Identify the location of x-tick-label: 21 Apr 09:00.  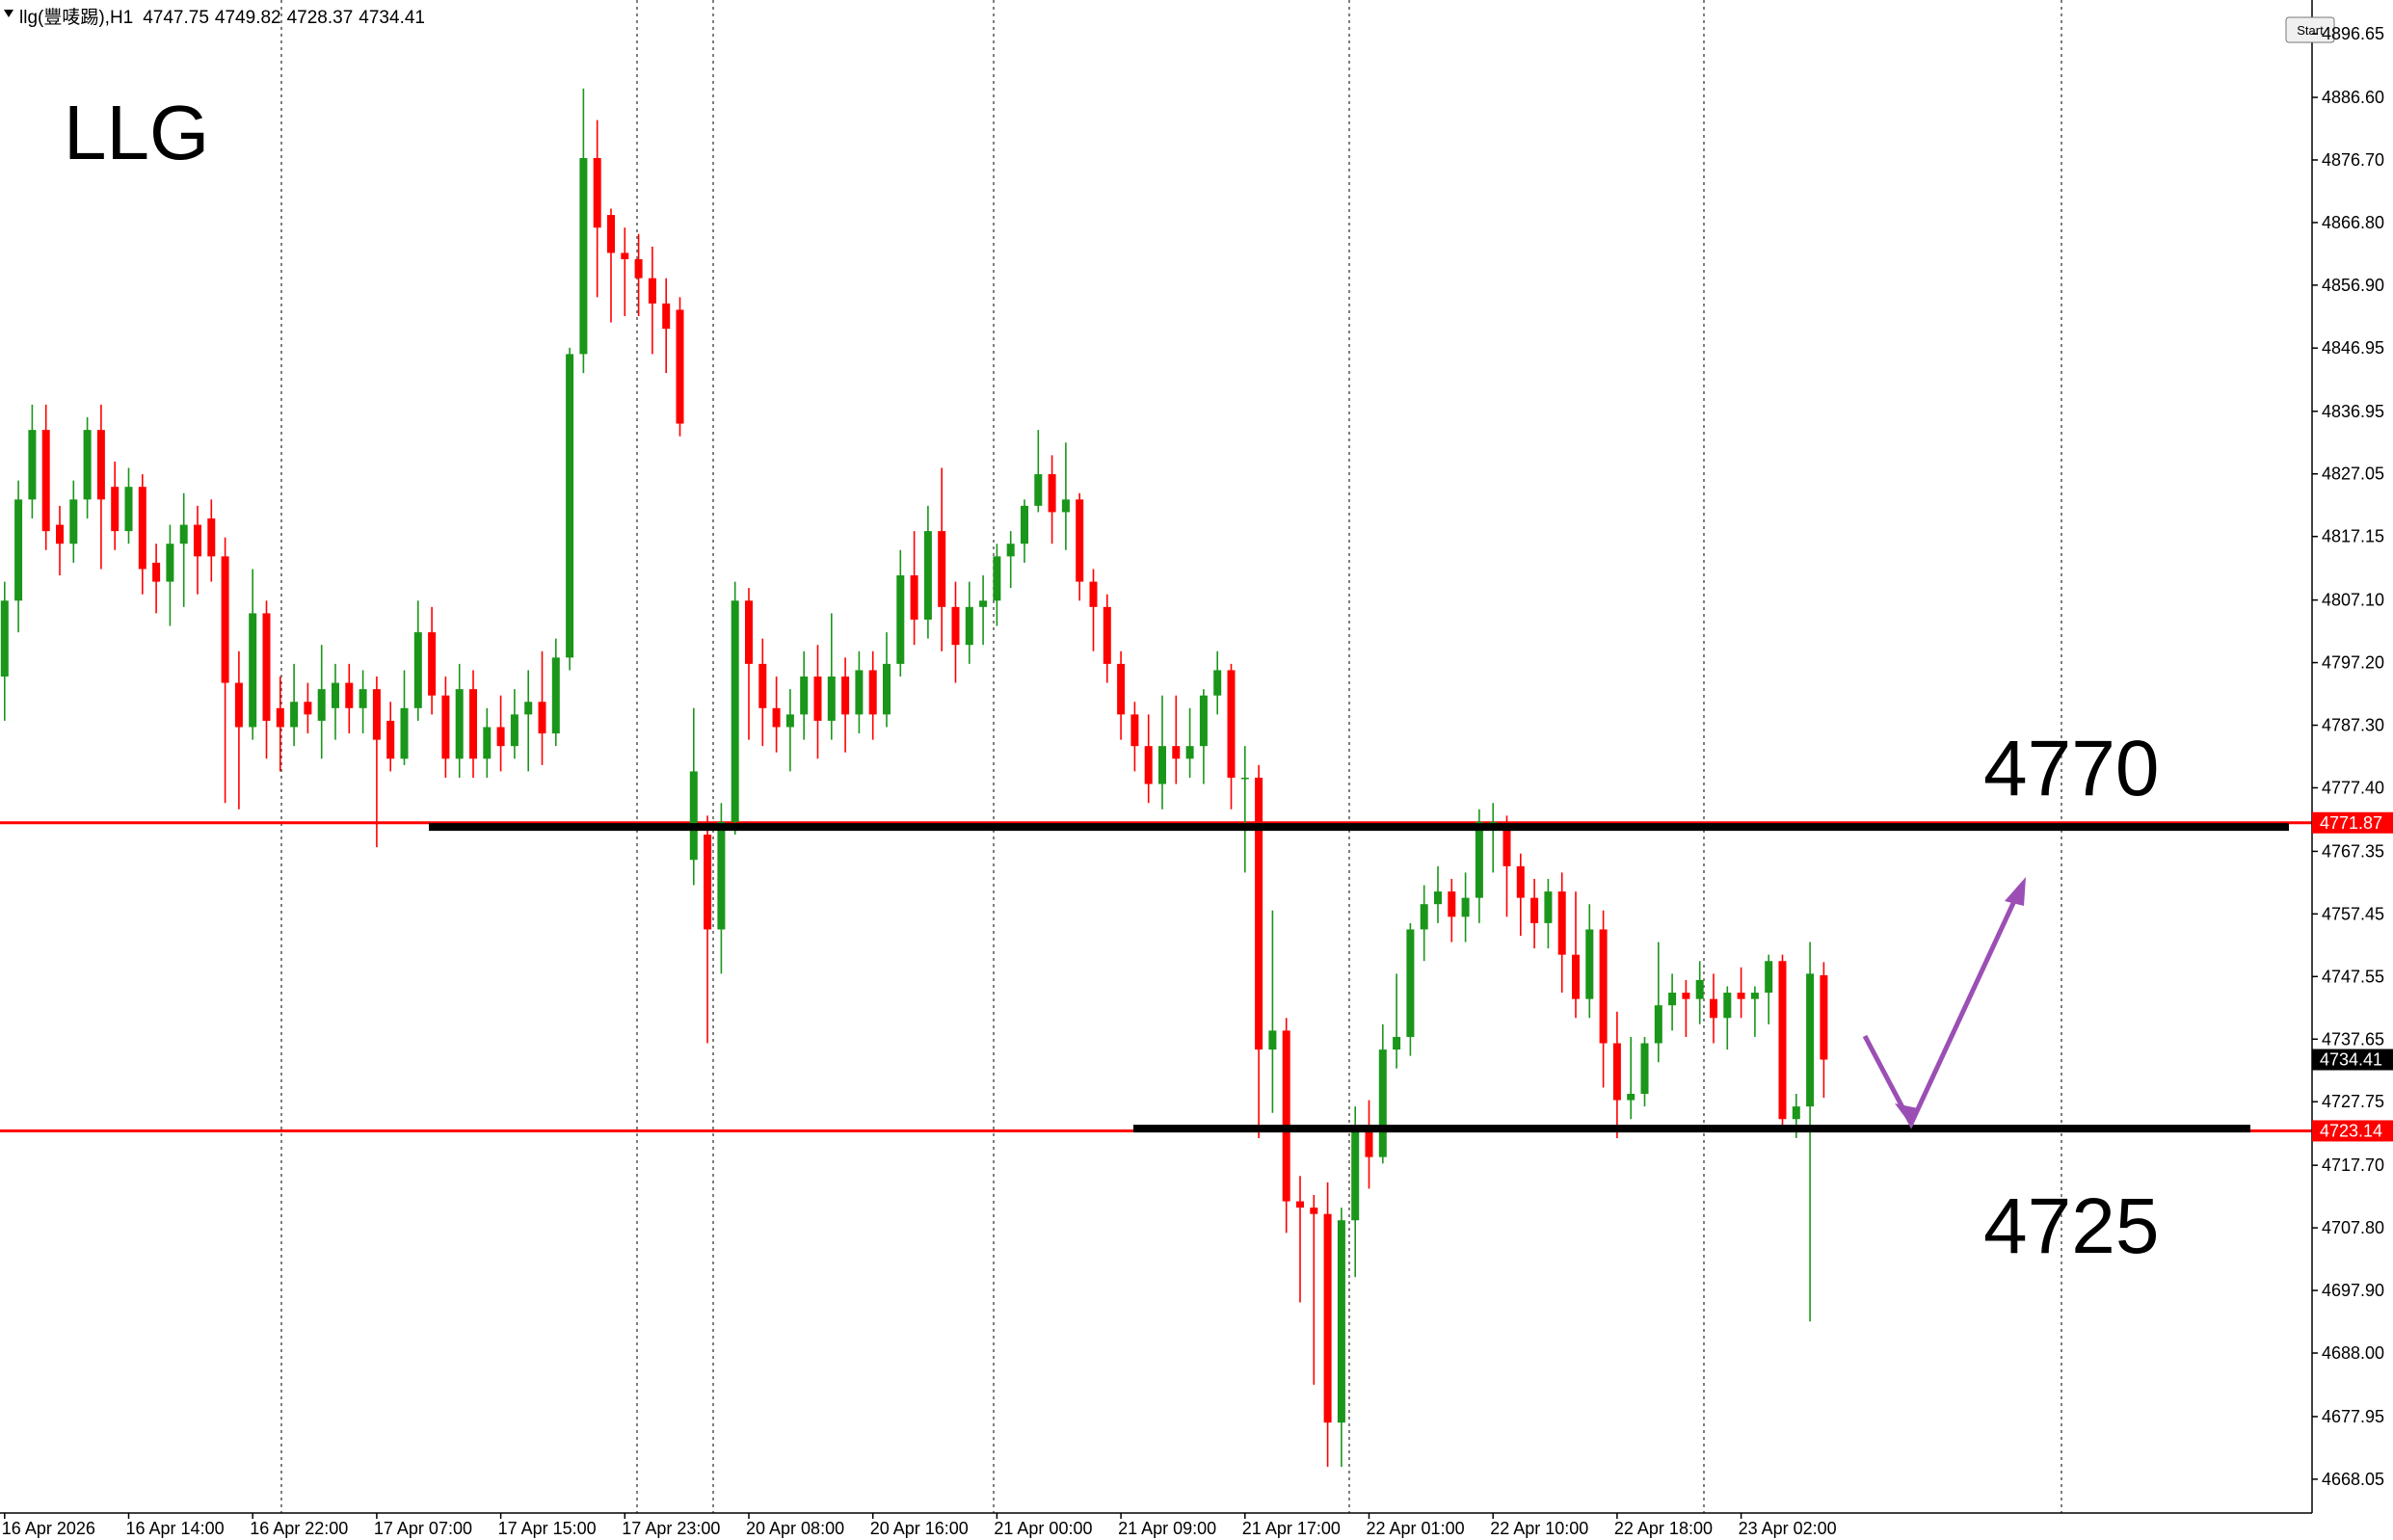
(1167, 1528).